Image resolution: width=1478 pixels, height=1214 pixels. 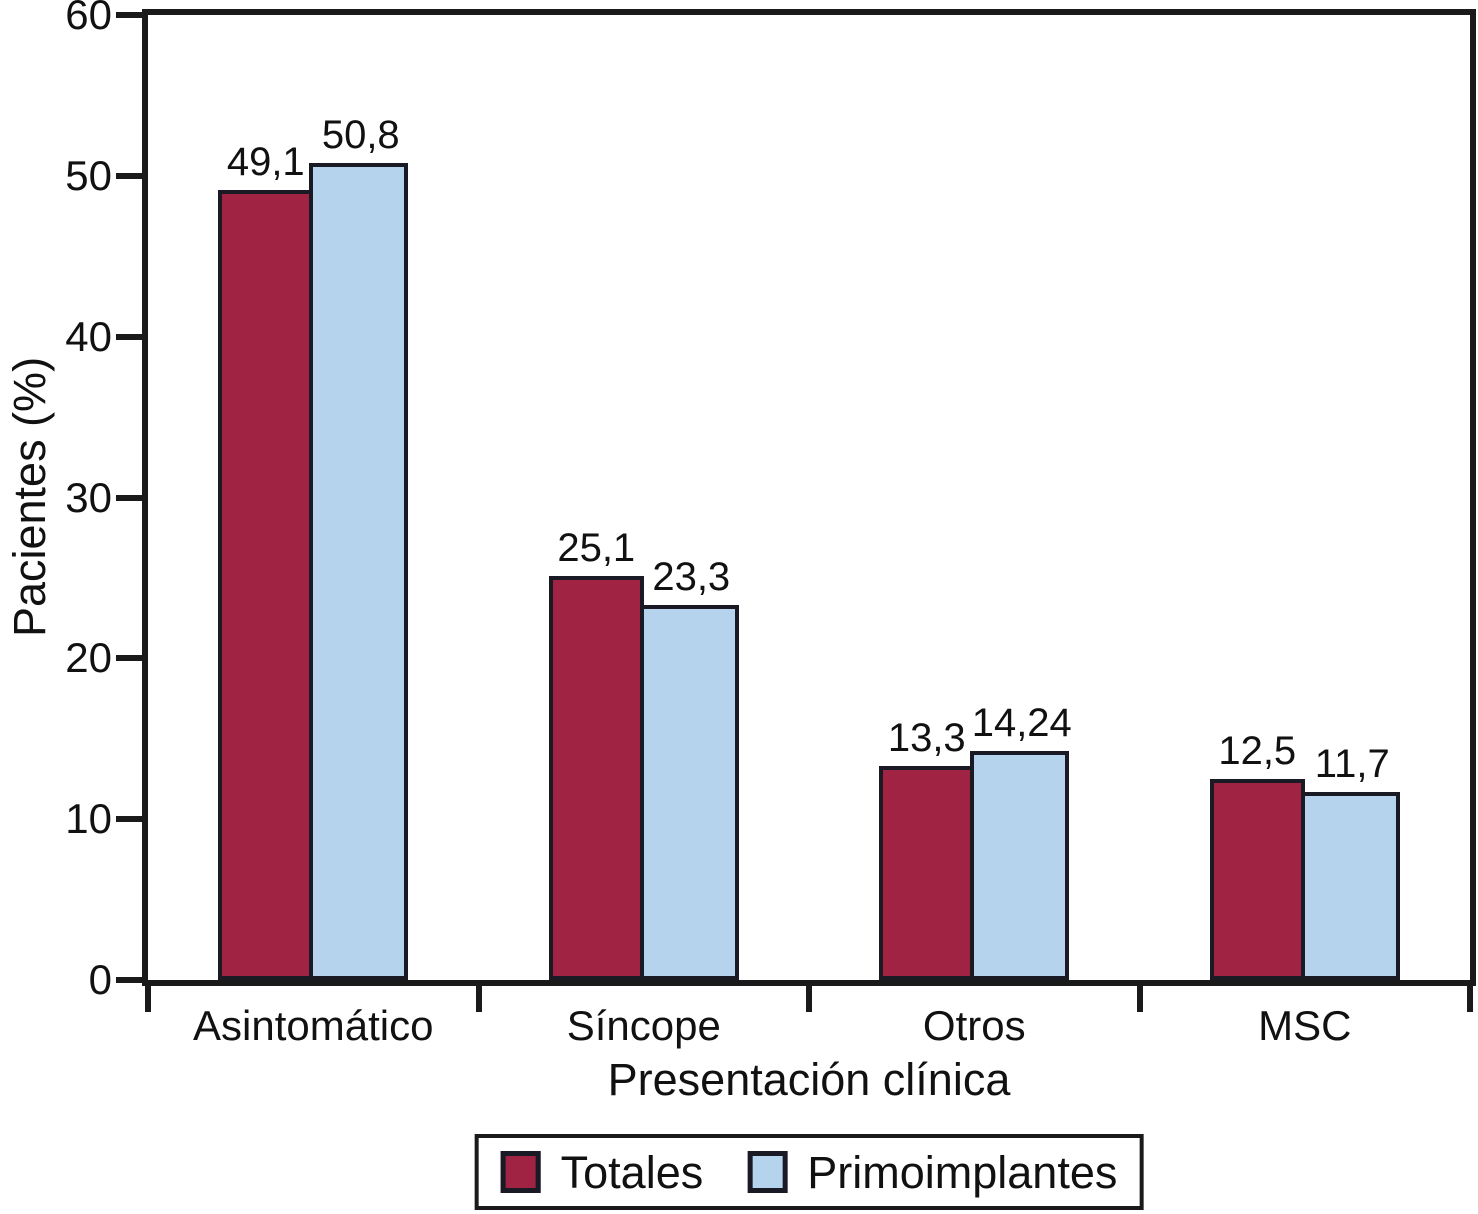 What do you see at coordinates (88, 175) in the screenshot?
I see `y-tick-label: 50` at bounding box center [88, 175].